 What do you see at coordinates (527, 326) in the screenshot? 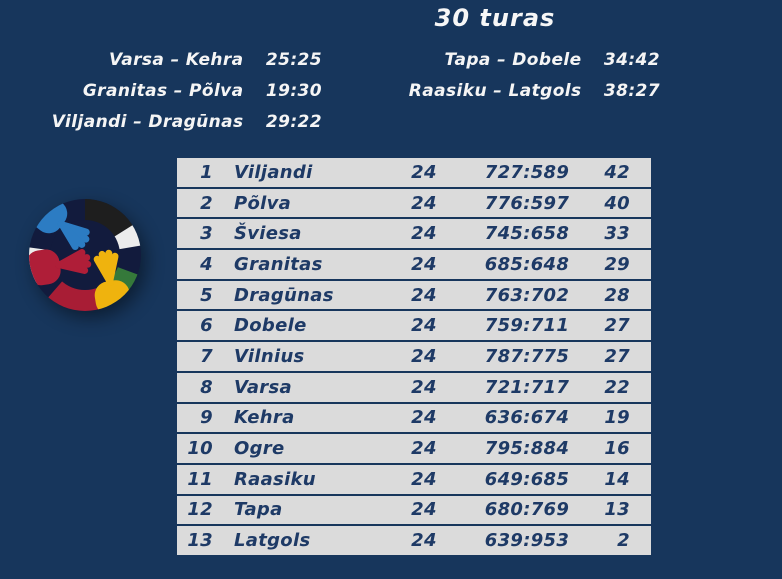
I see `goals-cell: 759:711` at bounding box center [527, 326].